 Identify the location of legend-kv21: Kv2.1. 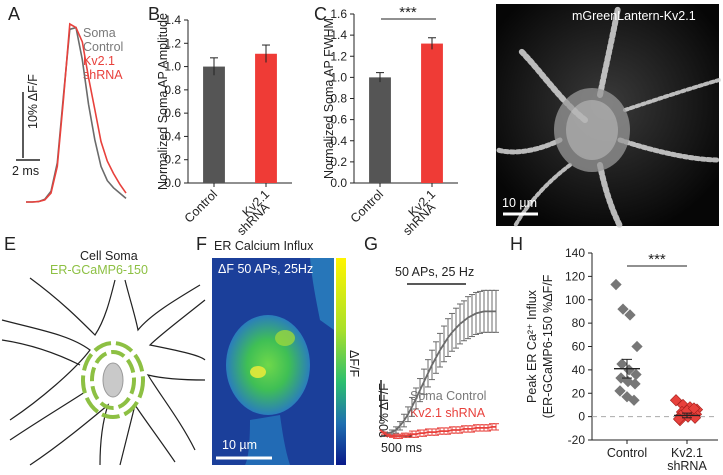
(99, 61).